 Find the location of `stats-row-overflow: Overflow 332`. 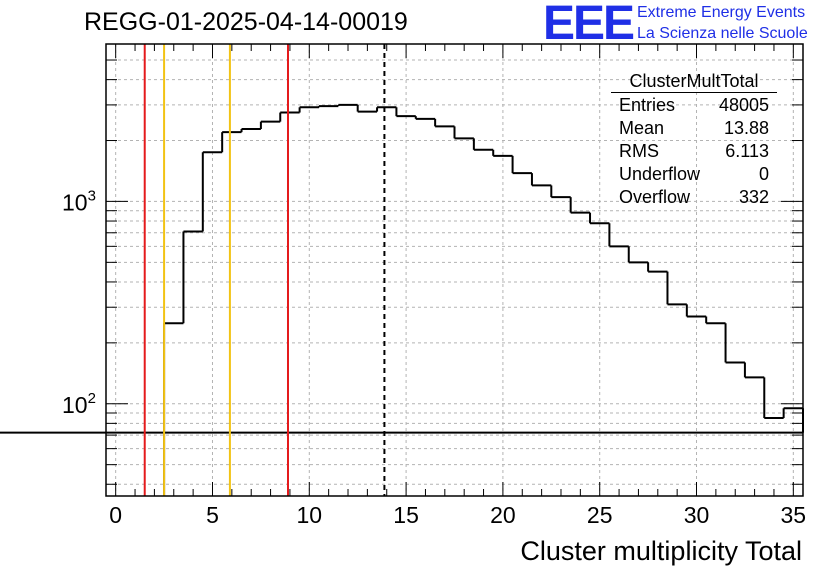

stats-row-overflow: Overflow 332 is located at coordinates (694, 197).